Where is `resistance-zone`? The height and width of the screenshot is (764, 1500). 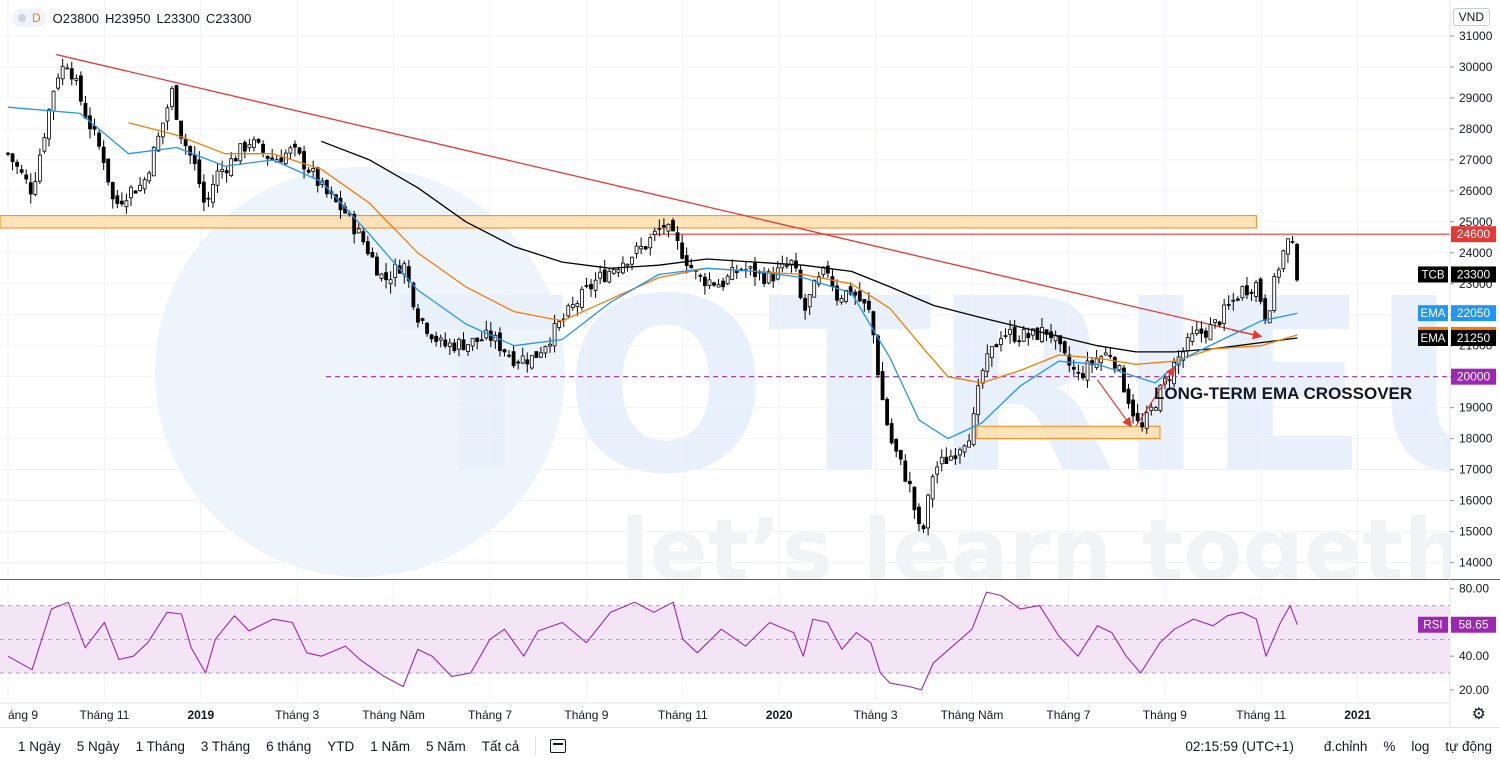 resistance-zone is located at coordinates (628, 222).